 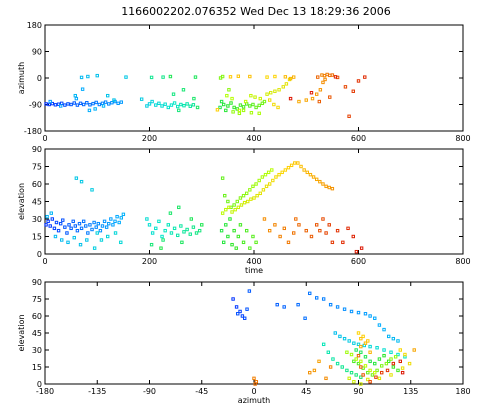 I want to click on x-tick-label: 200, so click(x=149, y=261).